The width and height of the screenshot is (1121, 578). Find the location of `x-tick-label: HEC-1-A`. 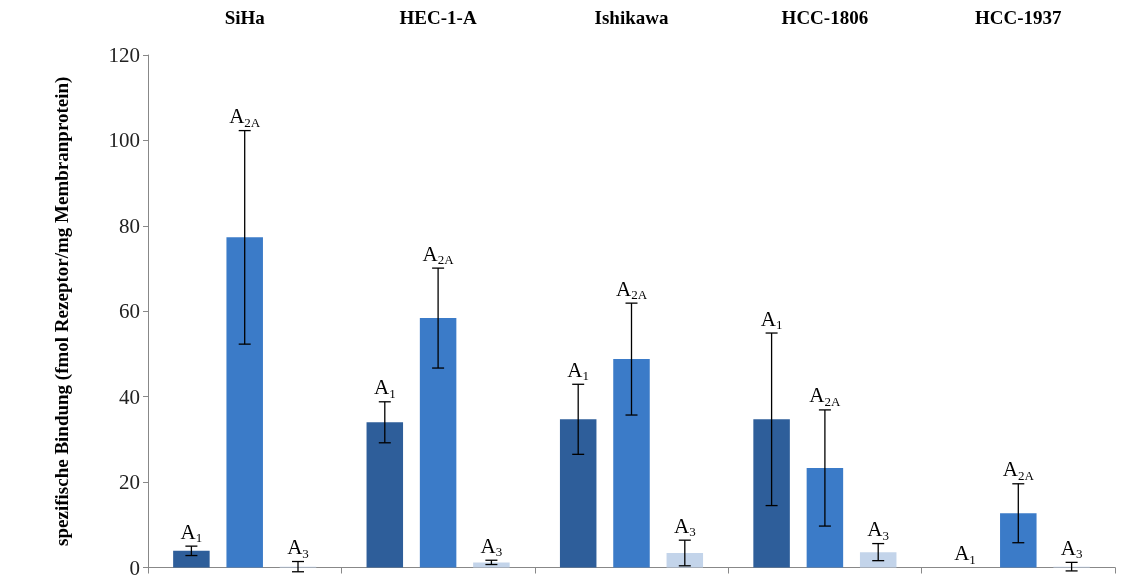

x-tick-label: HEC-1-A is located at coordinates (438, 17).